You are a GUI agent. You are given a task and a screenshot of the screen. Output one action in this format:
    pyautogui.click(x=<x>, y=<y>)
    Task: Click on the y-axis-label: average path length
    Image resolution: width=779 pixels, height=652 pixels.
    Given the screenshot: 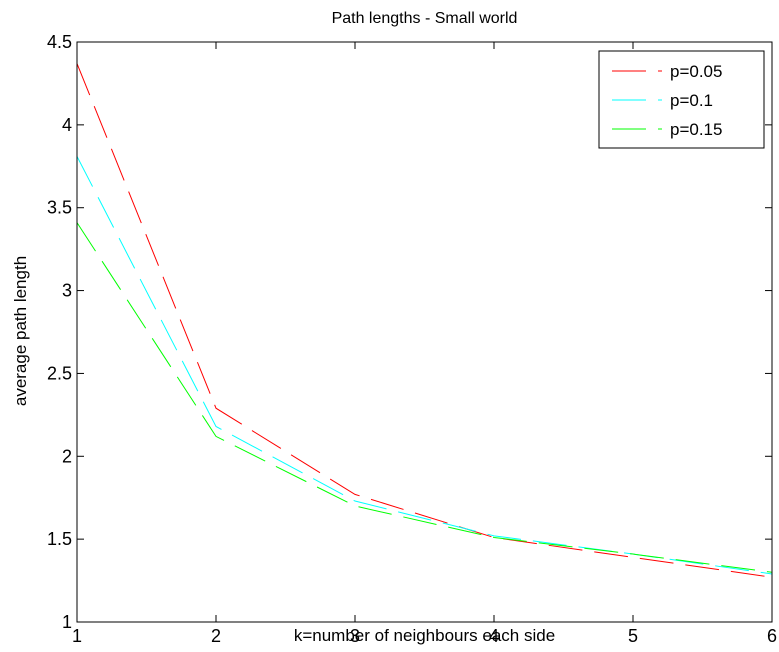 What is the action you would take?
    pyautogui.click(x=20, y=331)
    